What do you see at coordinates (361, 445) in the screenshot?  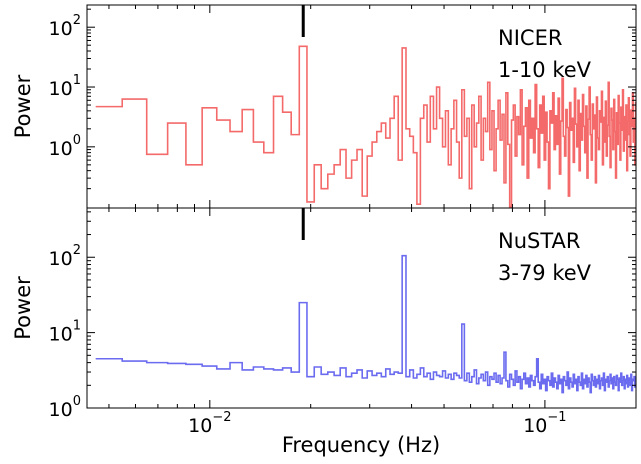 I see `x-axis-label: Frequency (Hz)` at bounding box center [361, 445].